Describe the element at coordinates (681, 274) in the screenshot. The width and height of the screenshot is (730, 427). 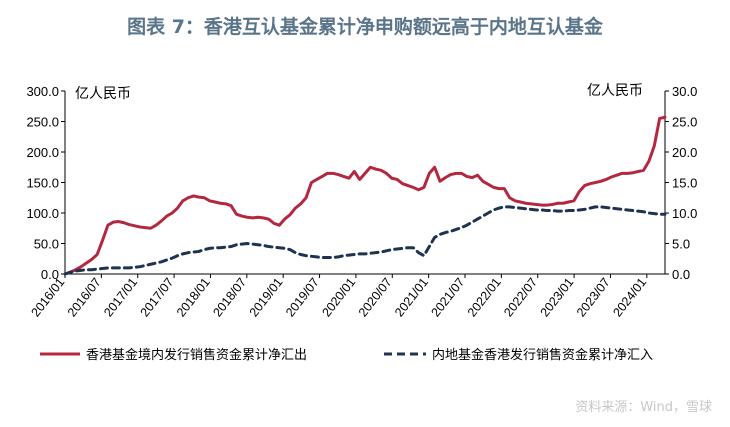
I see `right-tick-label: 0.0` at that location.